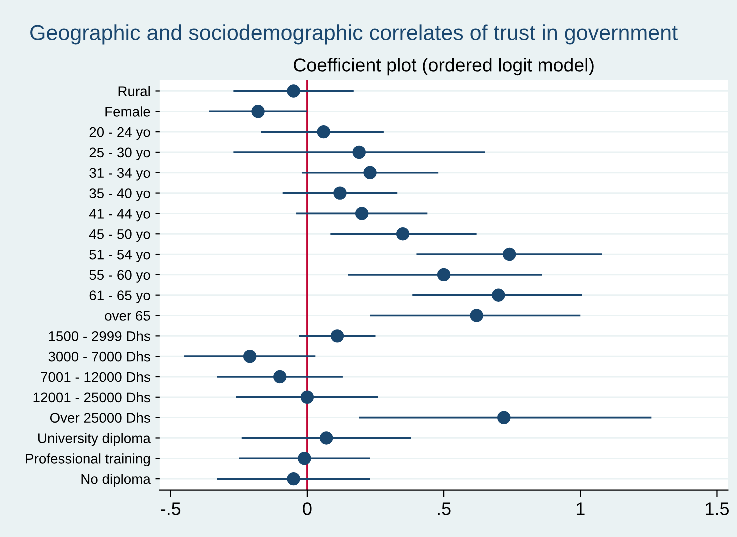 This screenshot has height=537, width=737. What do you see at coordinates (119, 215) in the screenshot?
I see `y-tick-label: 41 - 44 yo` at bounding box center [119, 215].